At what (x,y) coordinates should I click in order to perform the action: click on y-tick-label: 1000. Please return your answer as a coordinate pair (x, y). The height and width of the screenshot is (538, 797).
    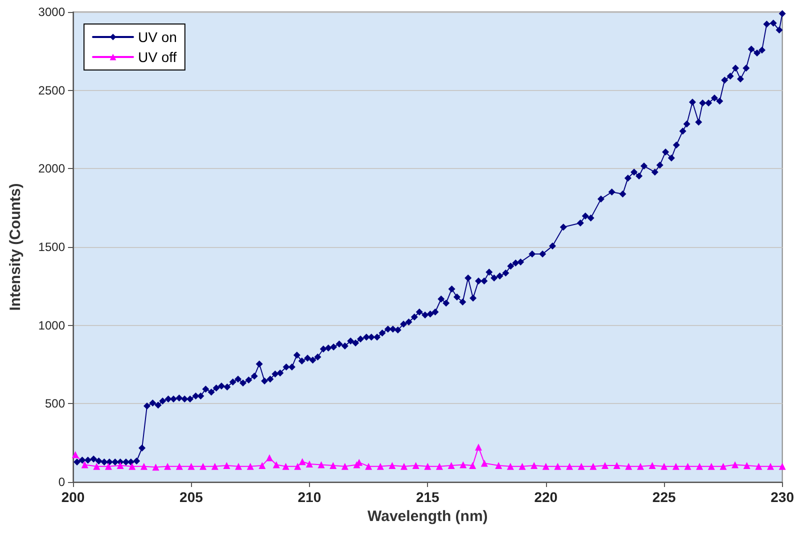
    Looking at the image, I should click on (52, 325).